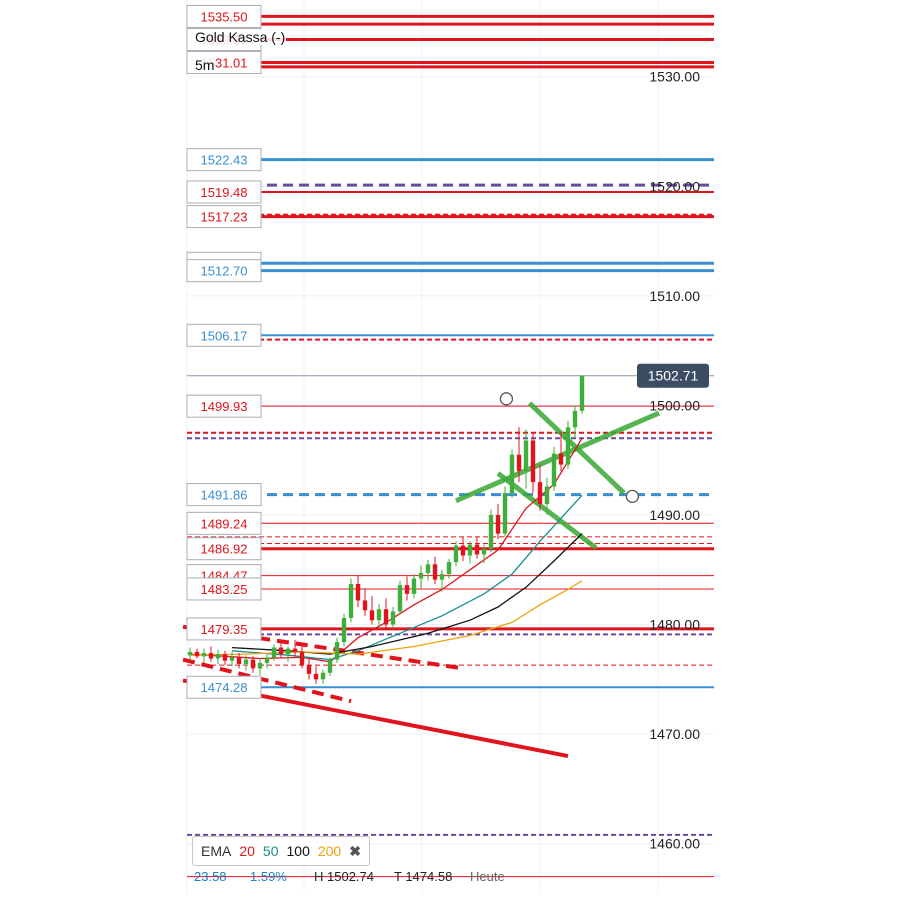 The height and width of the screenshot is (900, 900). Describe the element at coordinates (216, 851) in the screenshot. I see `ema-legend-label: EMA` at that location.